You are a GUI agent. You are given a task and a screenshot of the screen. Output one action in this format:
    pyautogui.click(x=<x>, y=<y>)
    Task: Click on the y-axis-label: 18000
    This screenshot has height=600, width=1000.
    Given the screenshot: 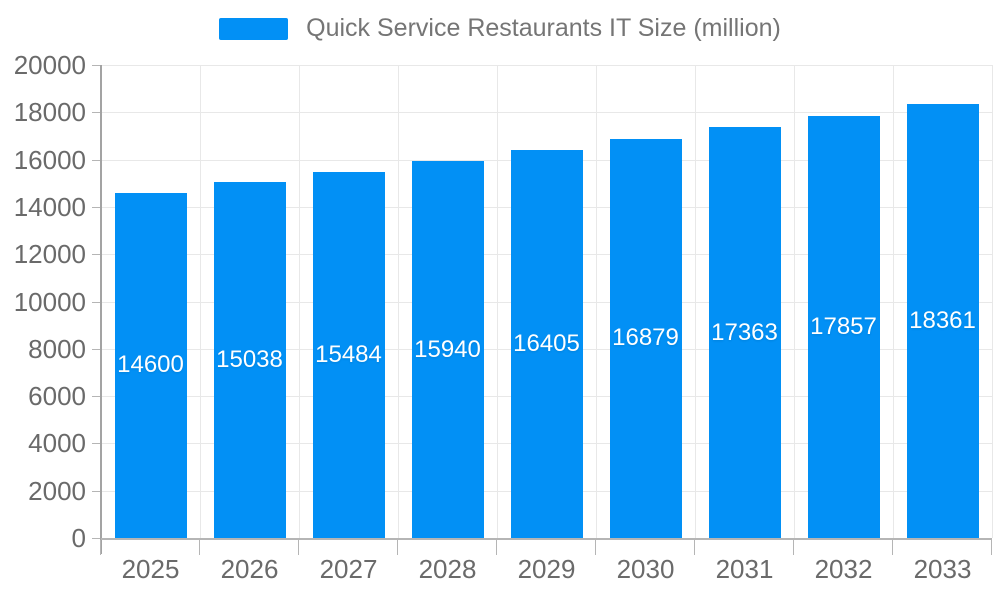 What is the action you would take?
    pyautogui.click(x=49, y=112)
    